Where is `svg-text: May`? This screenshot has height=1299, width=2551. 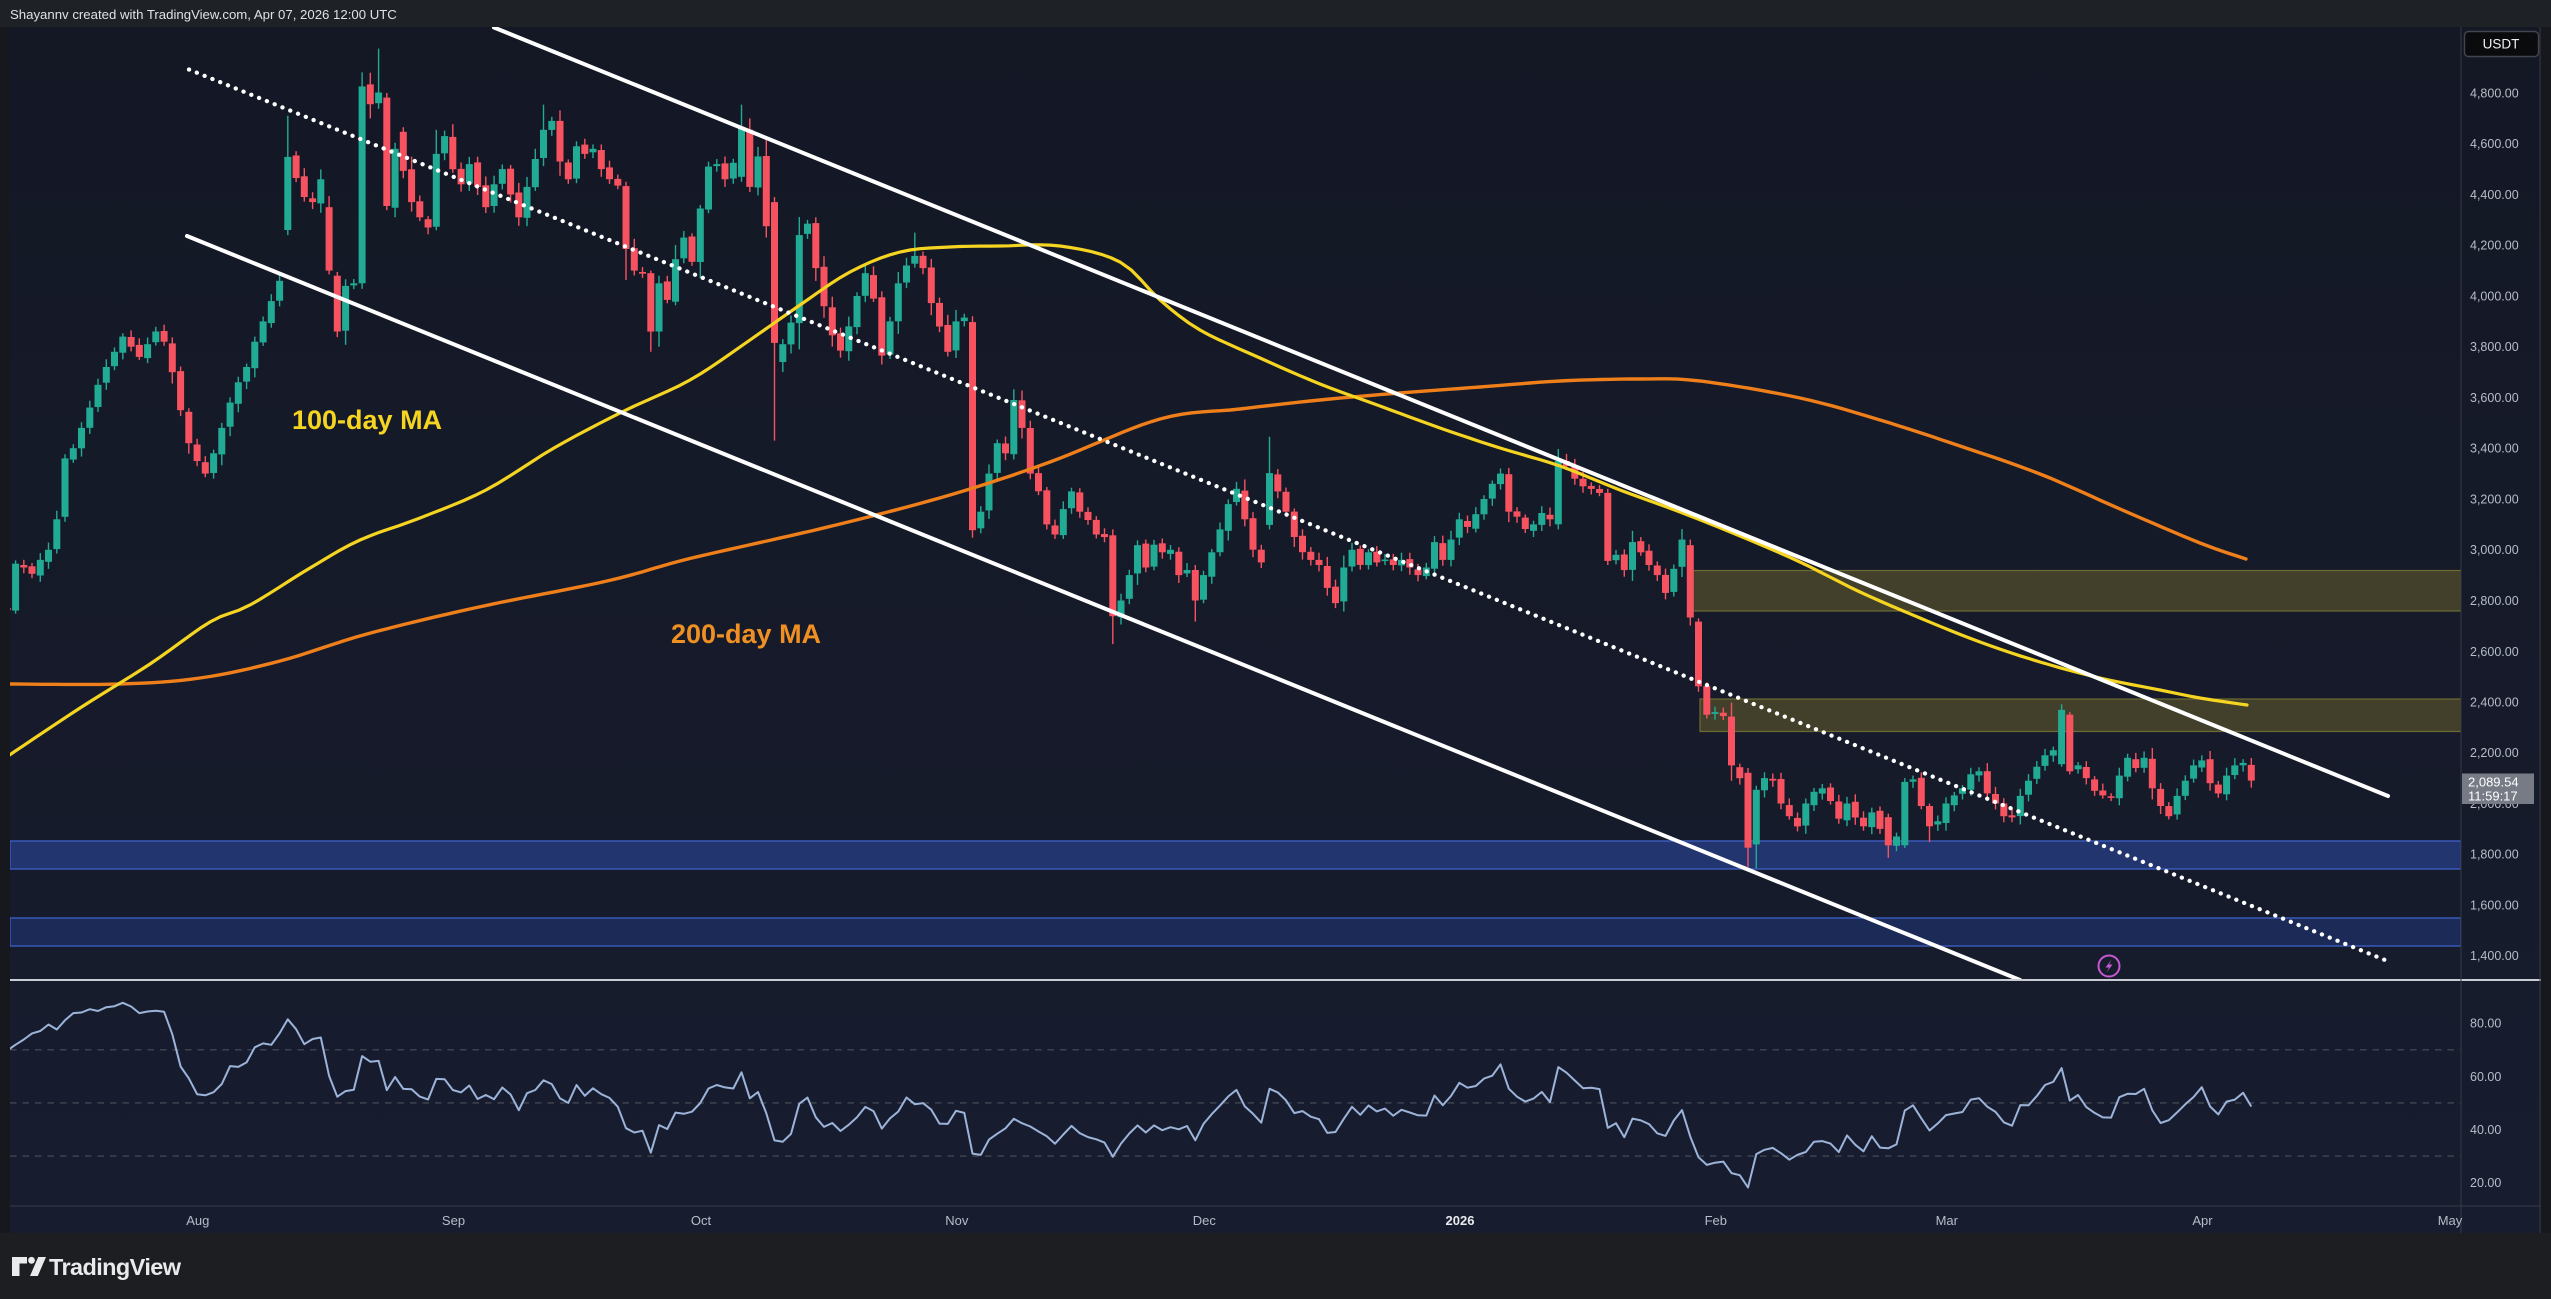 svg-text: May is located at coordinates (2450, 1220).